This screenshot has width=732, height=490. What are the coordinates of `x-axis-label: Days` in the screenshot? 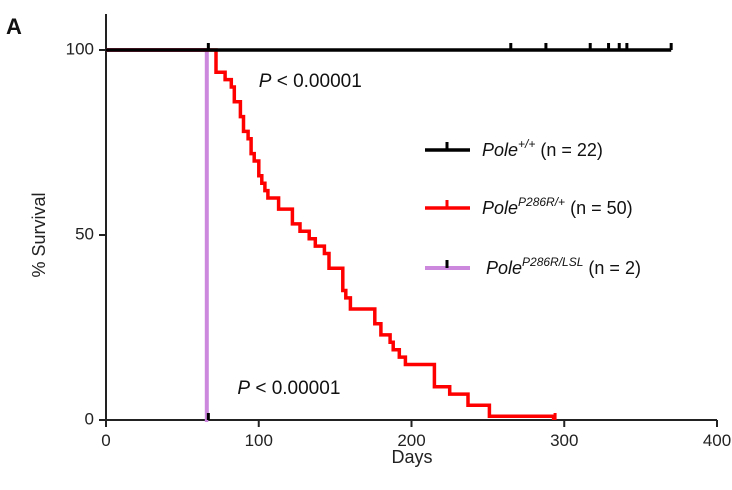 It's located at (411, 457).